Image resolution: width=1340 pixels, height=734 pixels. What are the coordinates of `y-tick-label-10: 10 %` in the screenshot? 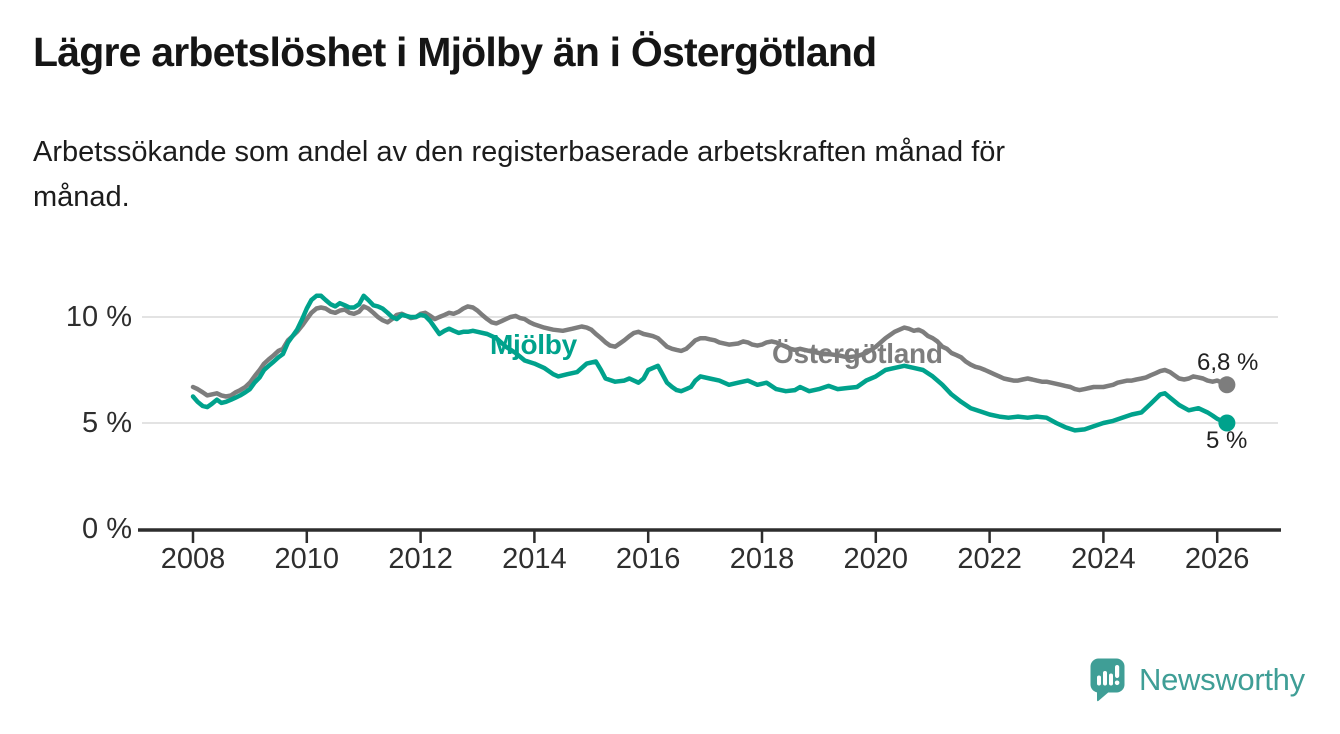 It's located at (98, 317).